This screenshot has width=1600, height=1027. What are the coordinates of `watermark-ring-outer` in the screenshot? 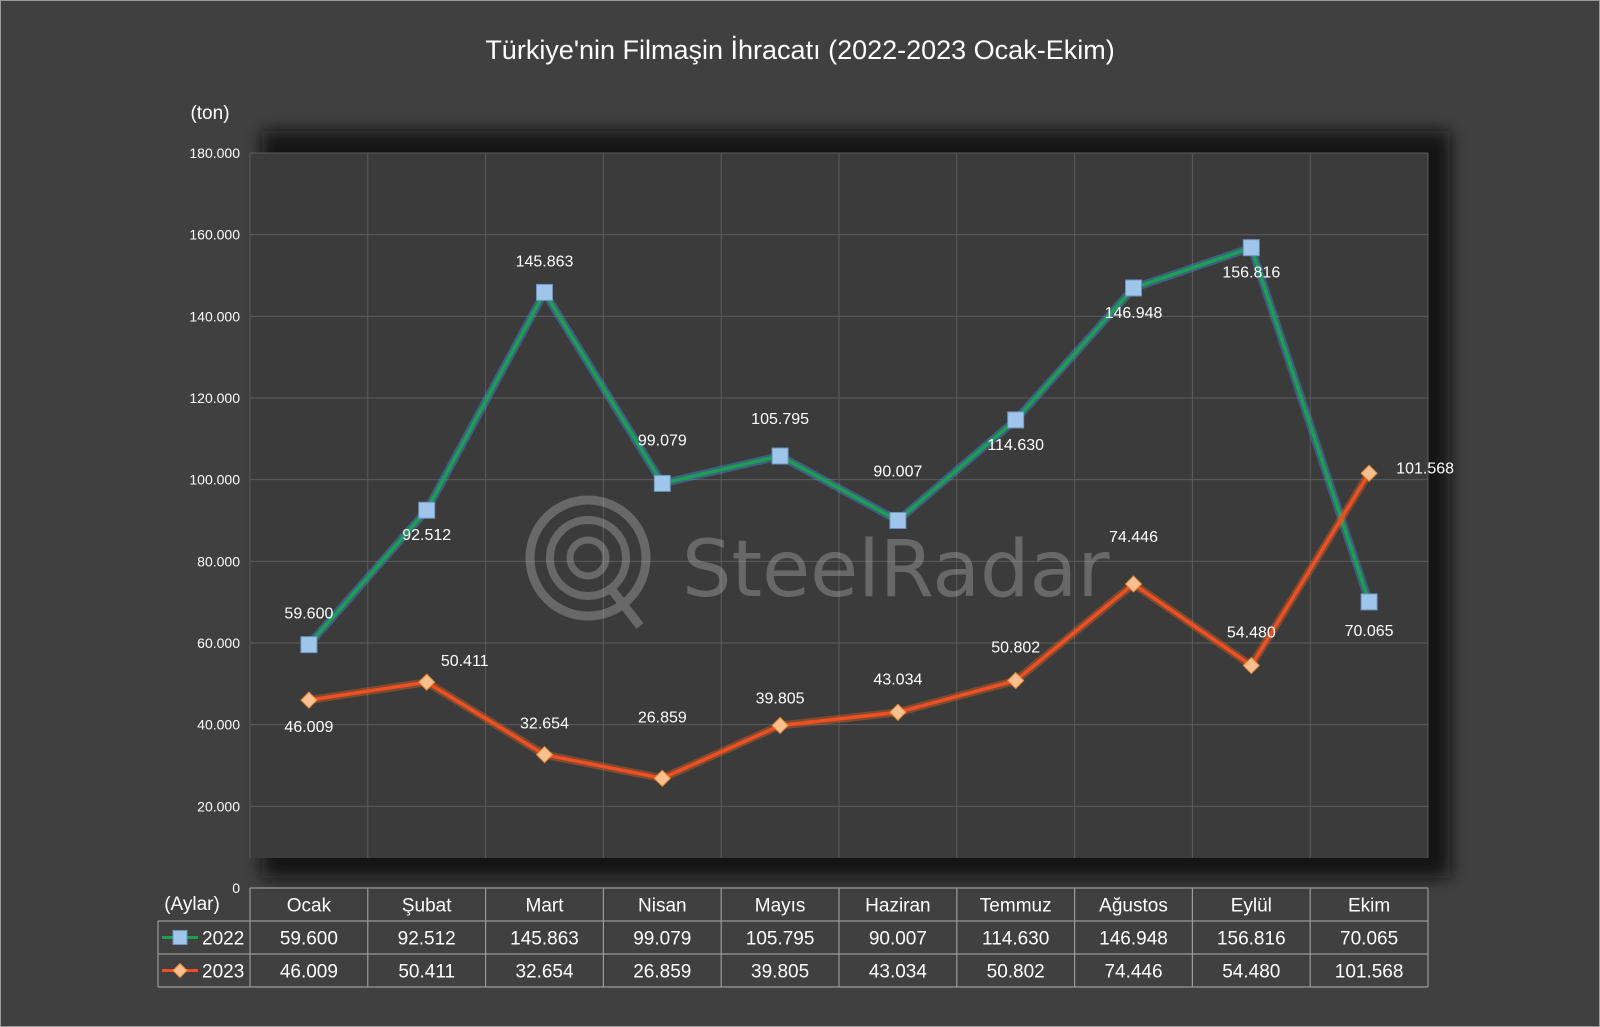 It's located at (588, 558).